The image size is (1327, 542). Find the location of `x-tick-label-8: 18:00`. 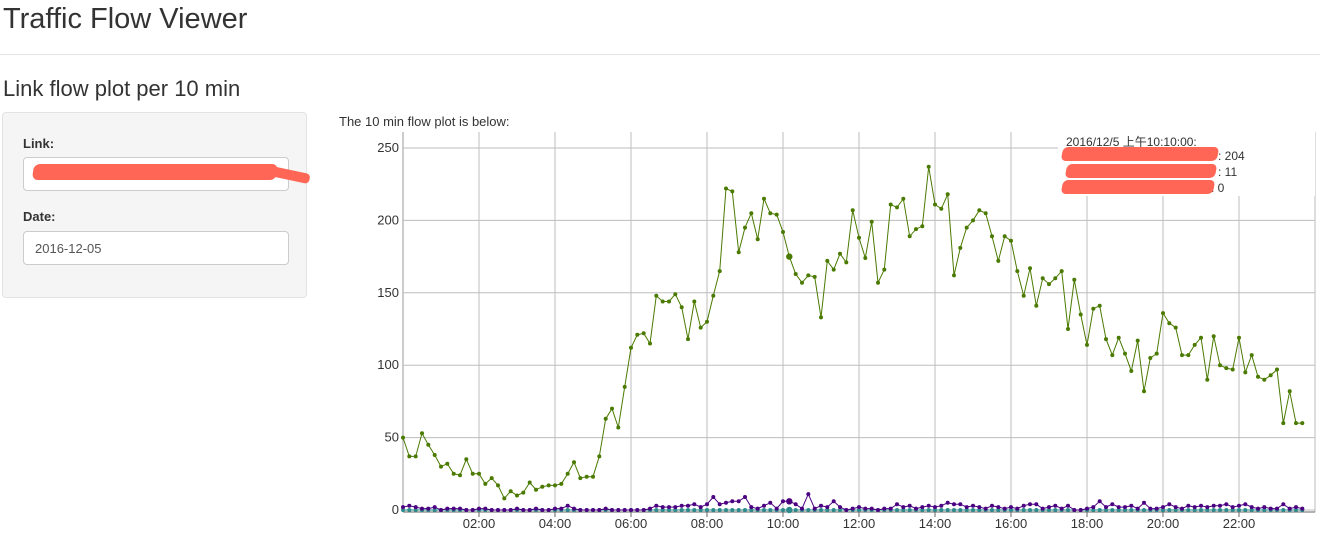

x-tick-label-8: 18:00 is located at coordinates (1087, 523).